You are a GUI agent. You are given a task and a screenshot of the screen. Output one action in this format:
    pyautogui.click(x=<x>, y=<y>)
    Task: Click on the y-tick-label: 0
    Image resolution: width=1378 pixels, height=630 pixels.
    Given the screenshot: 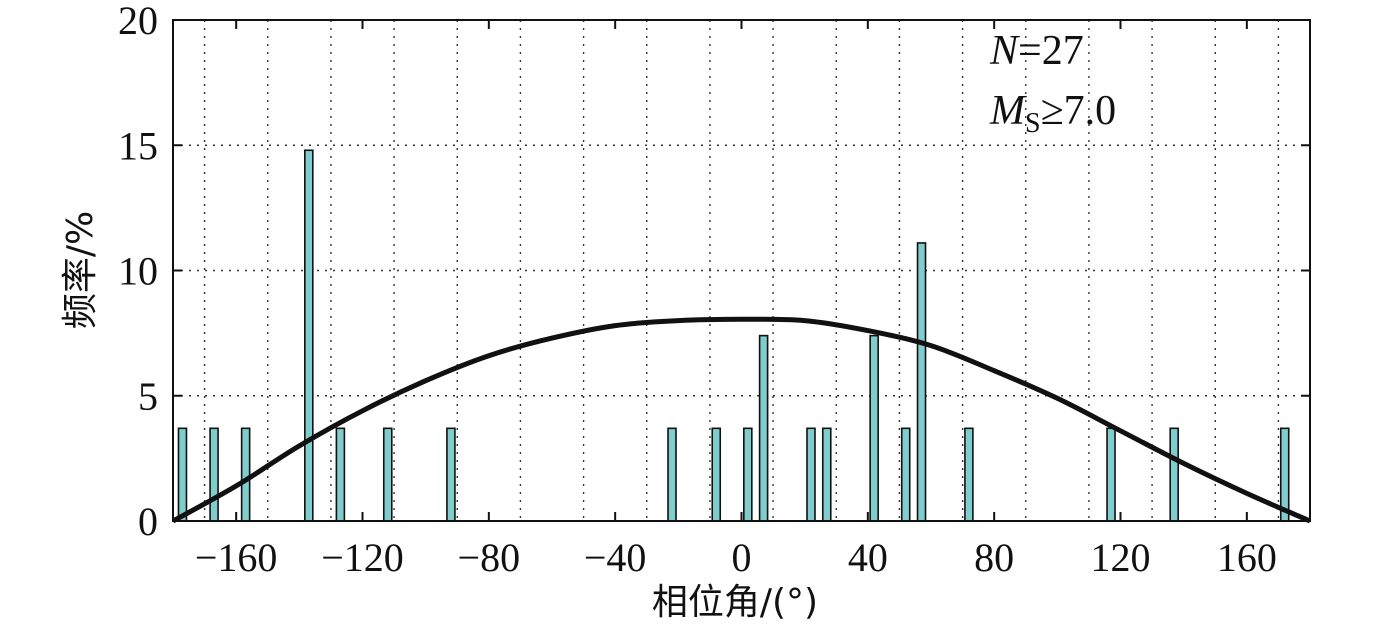 What is the action you would take?
    pyautogui.click(x=148, y=521)
    